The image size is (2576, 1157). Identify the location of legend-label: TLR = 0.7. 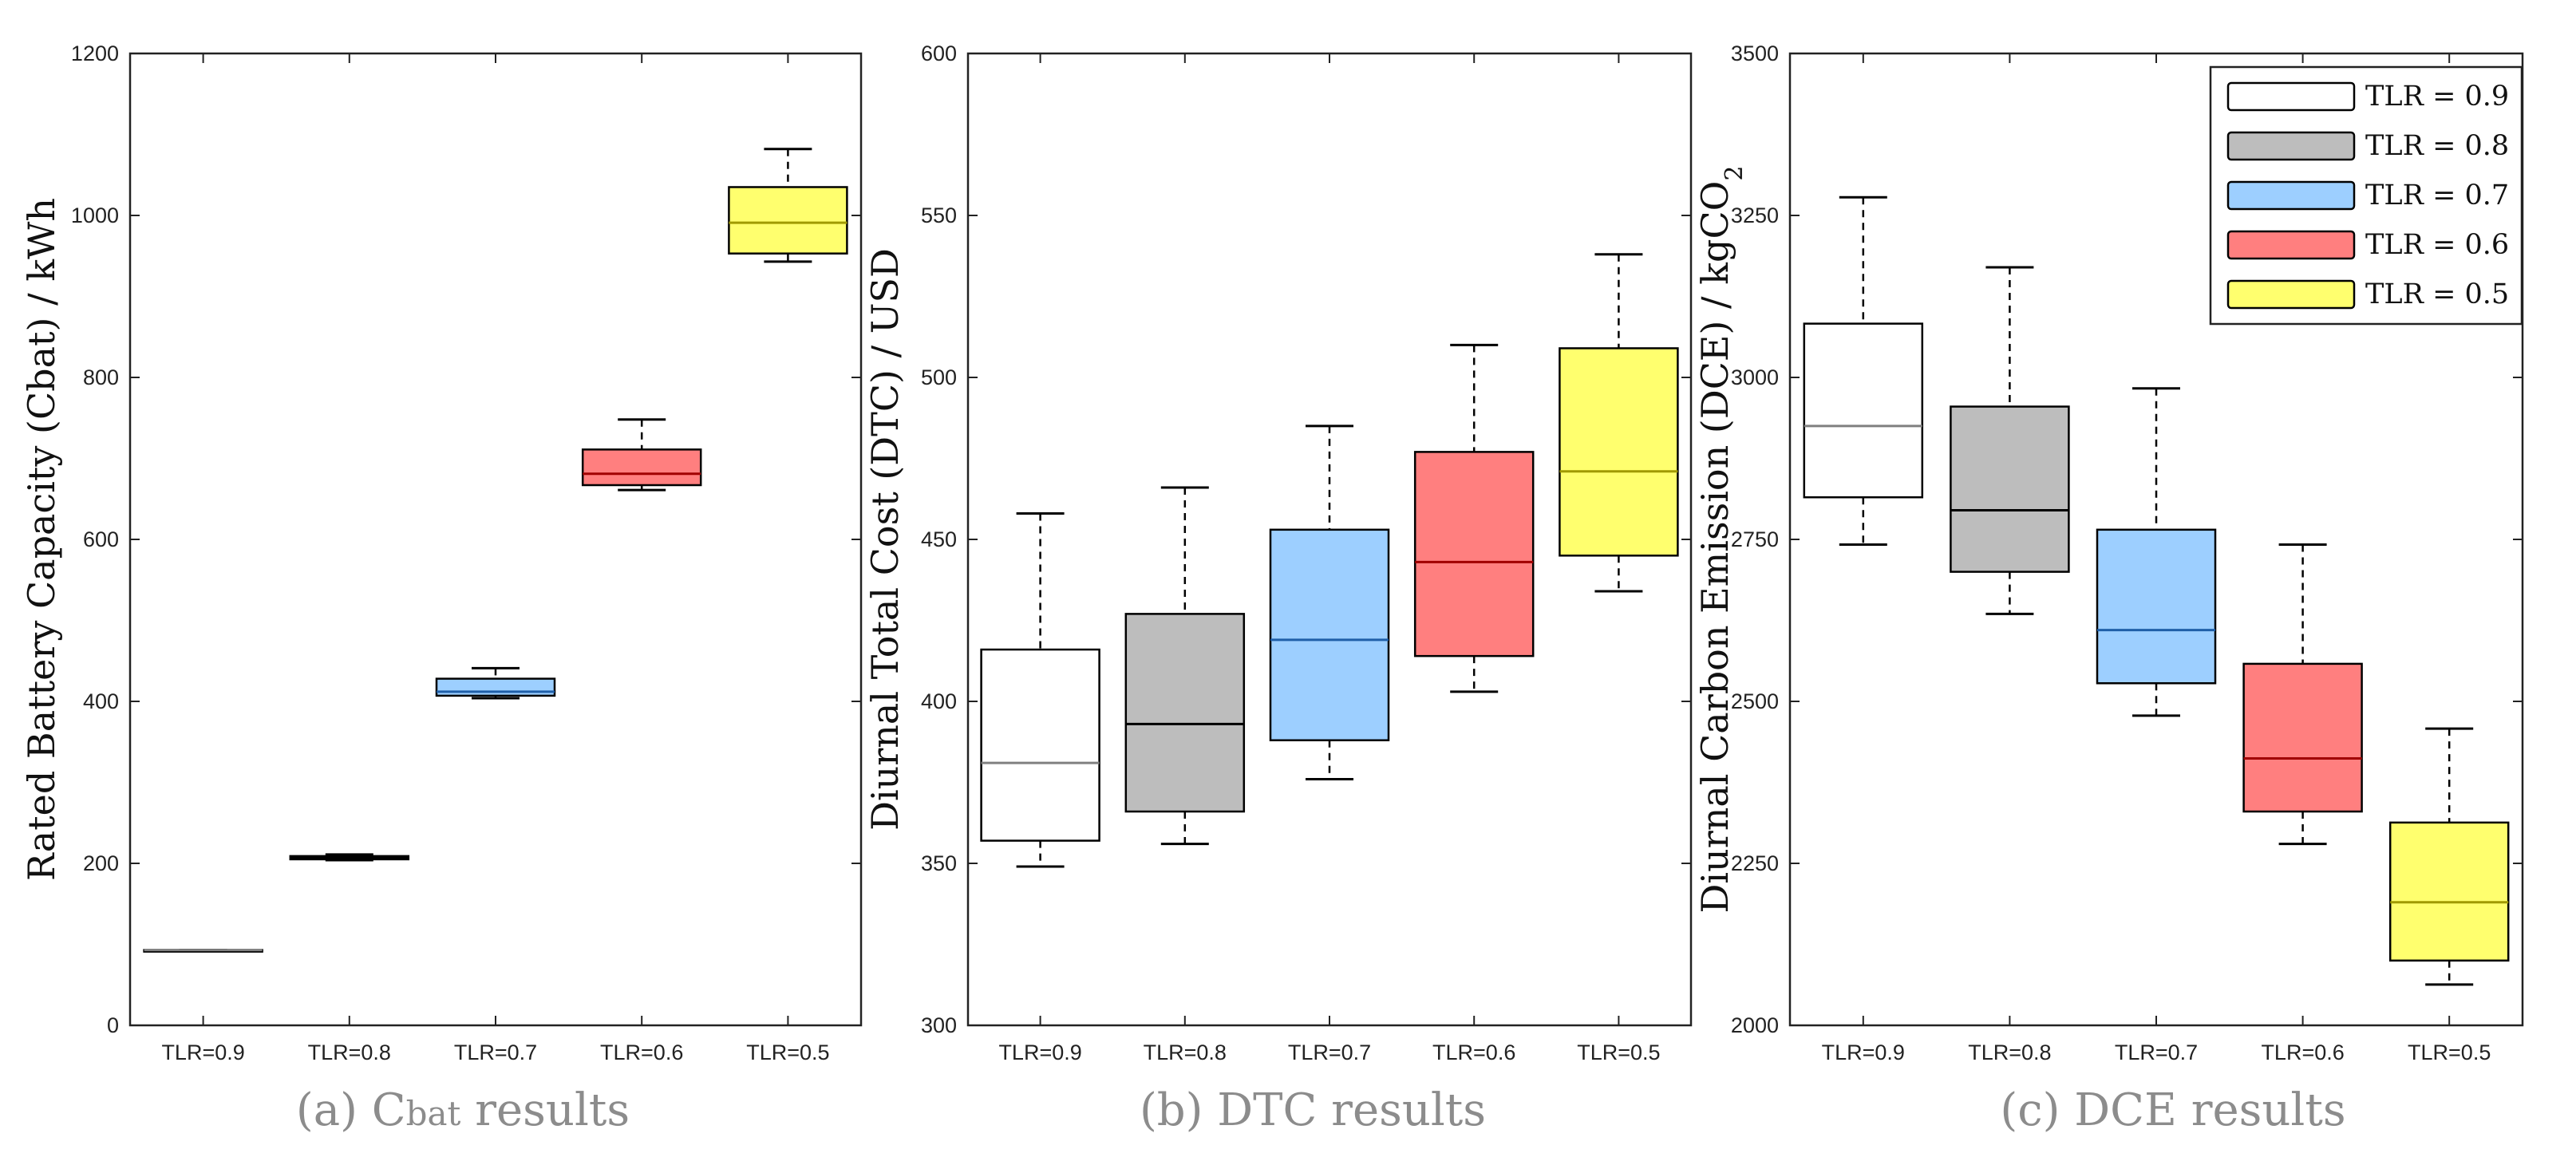
(2437, 195).